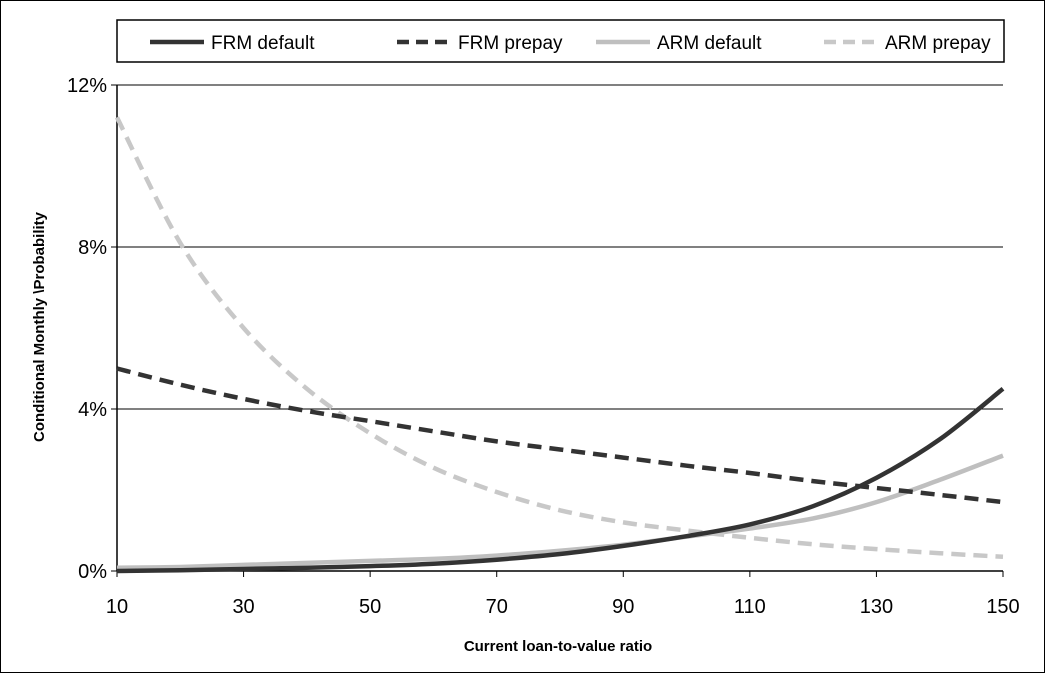  I want to click on x-tick-label: 110, so click(750, 607).